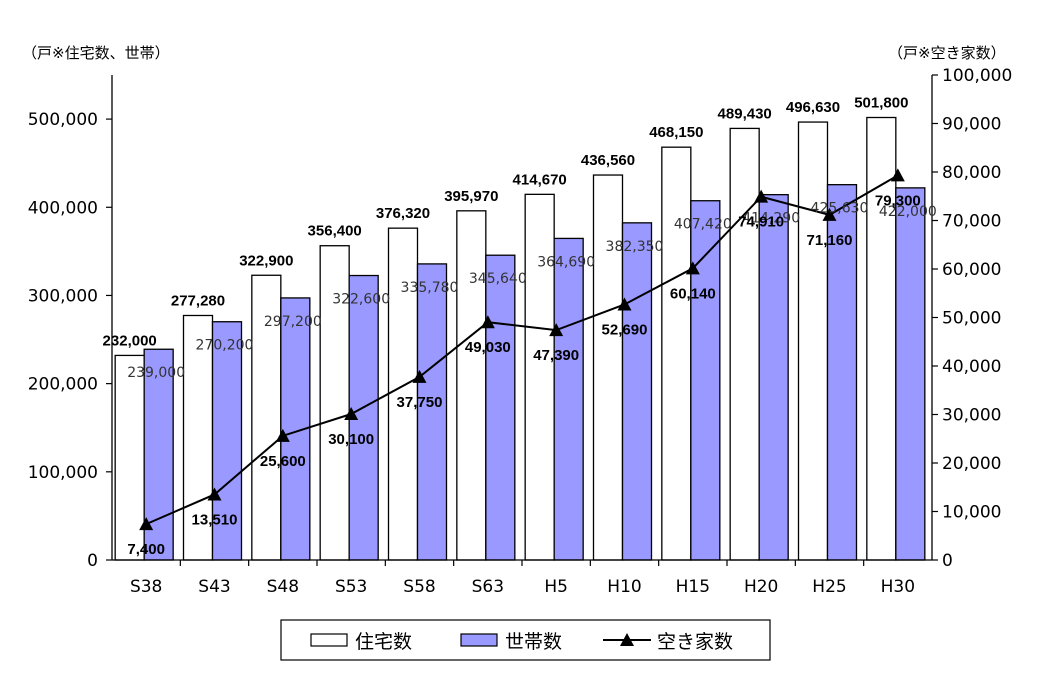 The image size is (1050, 700). What do you see at coordinates (63, 473) in the screenshot?
I see `left-tick-label: 100,000` at bounding box center [63, 473].